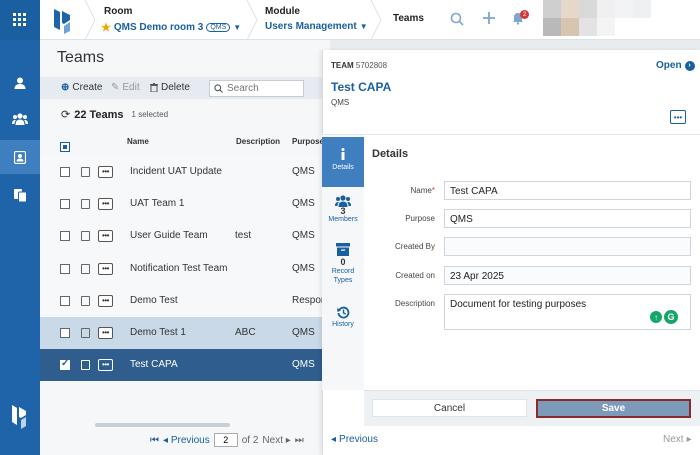  What do you see at coordinates (19, 417) in the screenshot?
I see `brand-logo-small` at bounding box center [19, 417].